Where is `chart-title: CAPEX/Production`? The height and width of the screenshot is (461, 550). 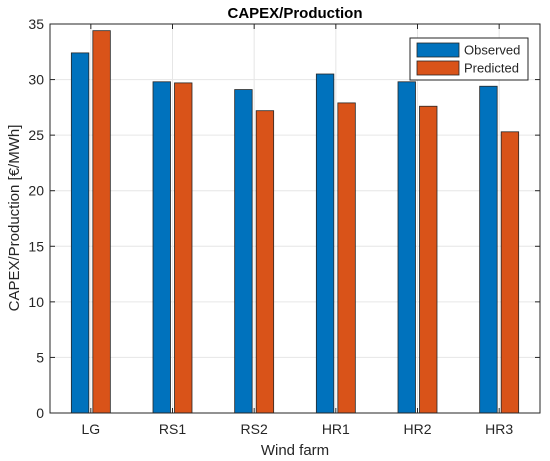 chart-title: CAPEX/Production is located at coordinates (294, 13).